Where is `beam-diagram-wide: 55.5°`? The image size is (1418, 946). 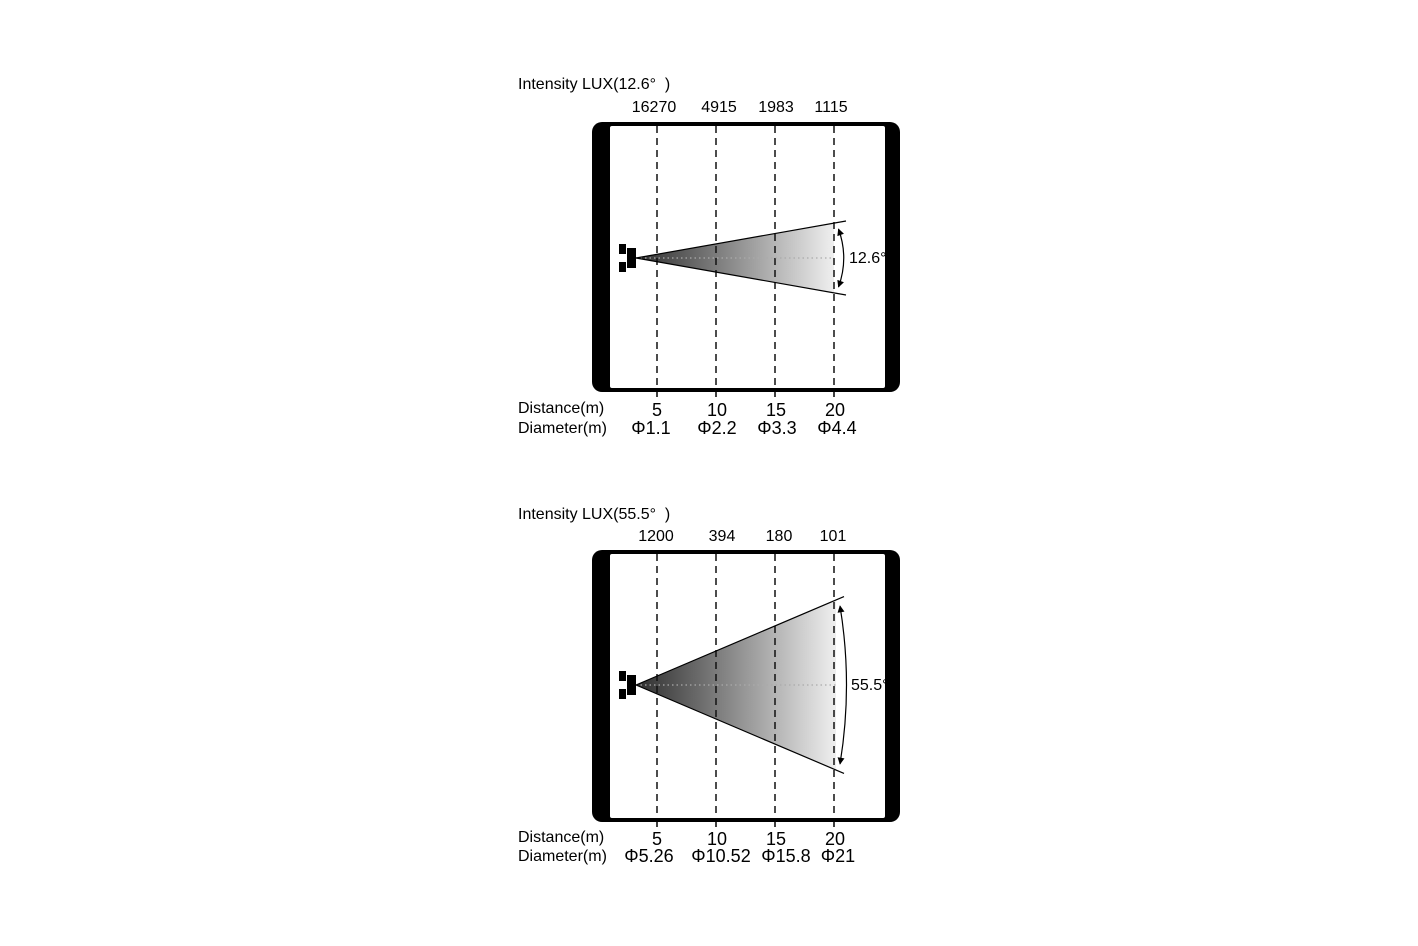 beam-diagram-wide: 55.5° is located at coordinates (746, 688).